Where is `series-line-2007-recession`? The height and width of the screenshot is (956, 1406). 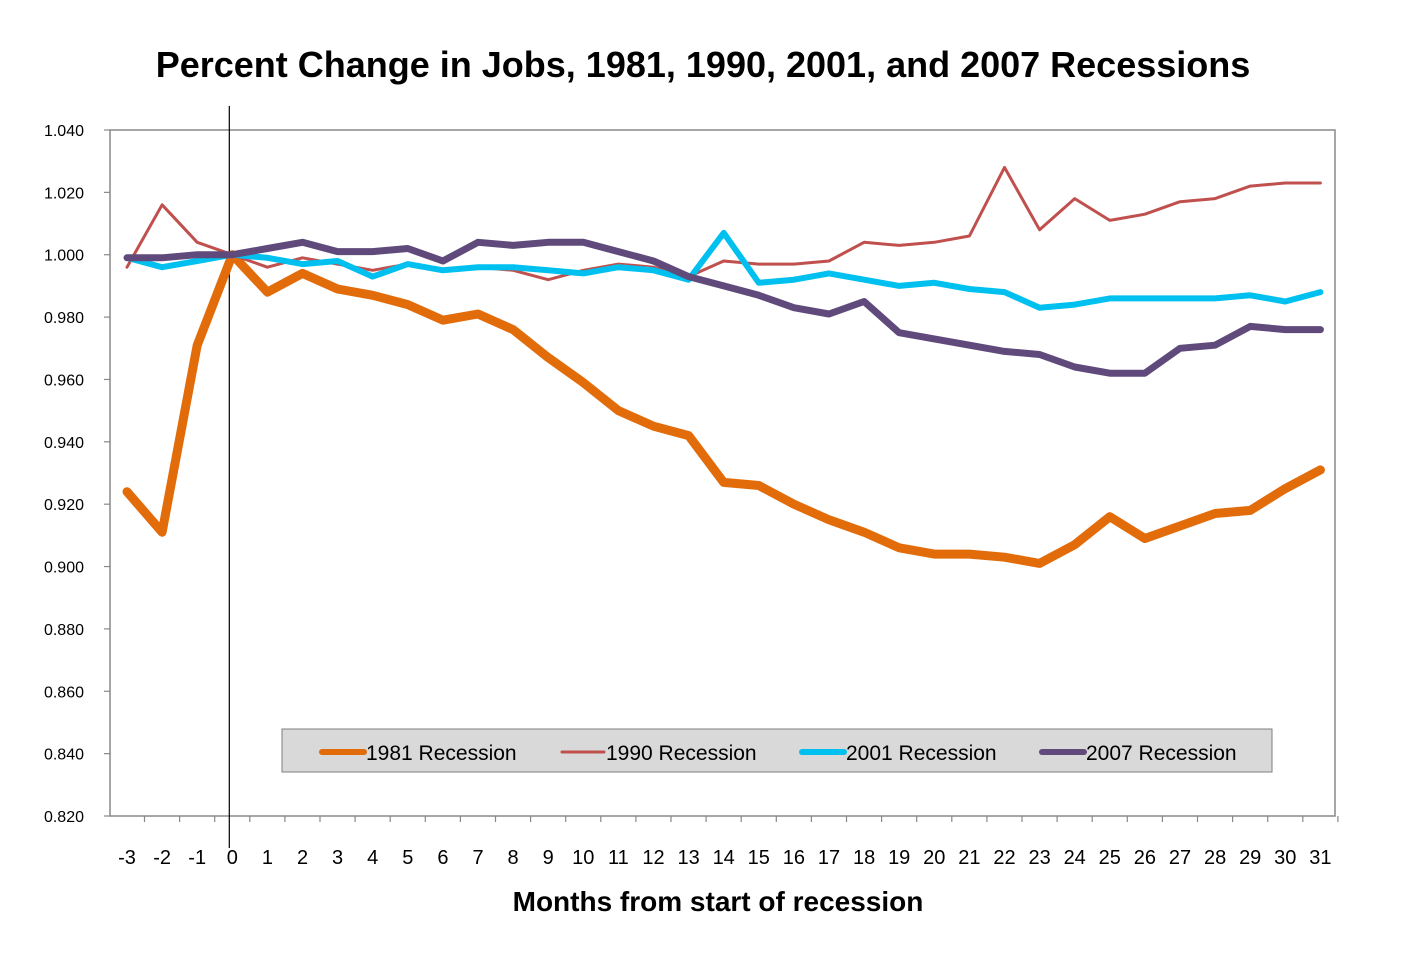
series-line-2007-recession is located at coordinates (723, 307).